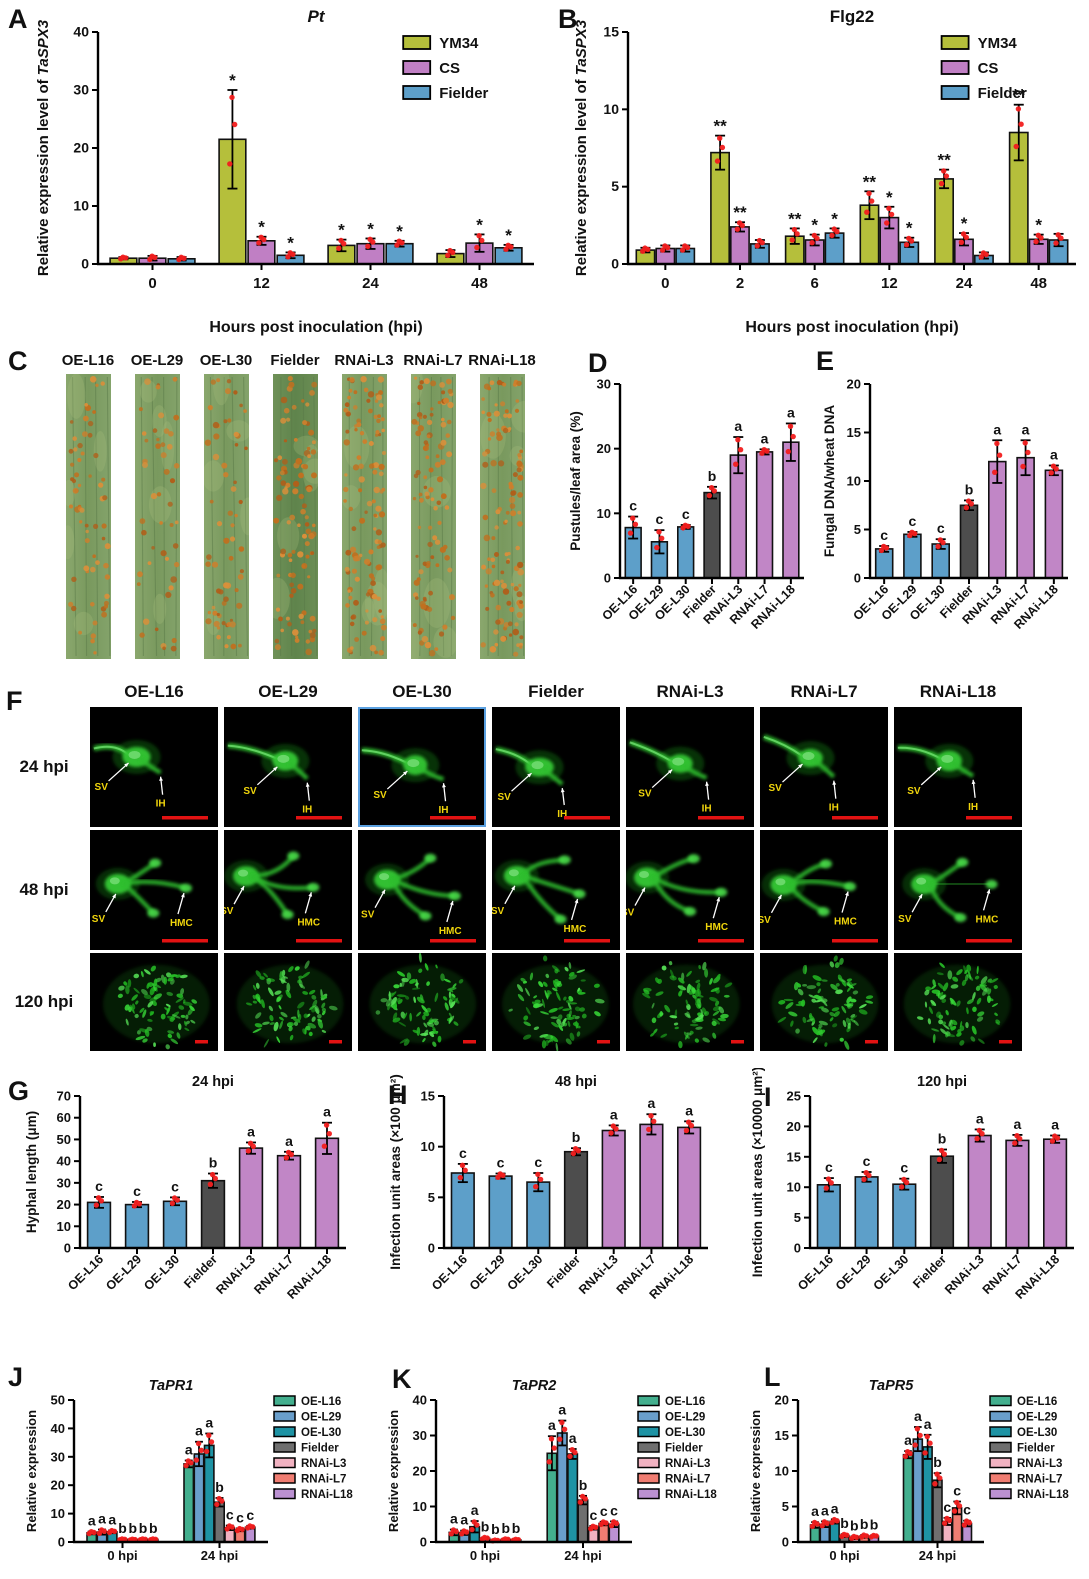  What do you see at coordinates (171, 1386) in the screenshot?
I see `svg-text: TaPR1` at bounding box center [171, 1386].